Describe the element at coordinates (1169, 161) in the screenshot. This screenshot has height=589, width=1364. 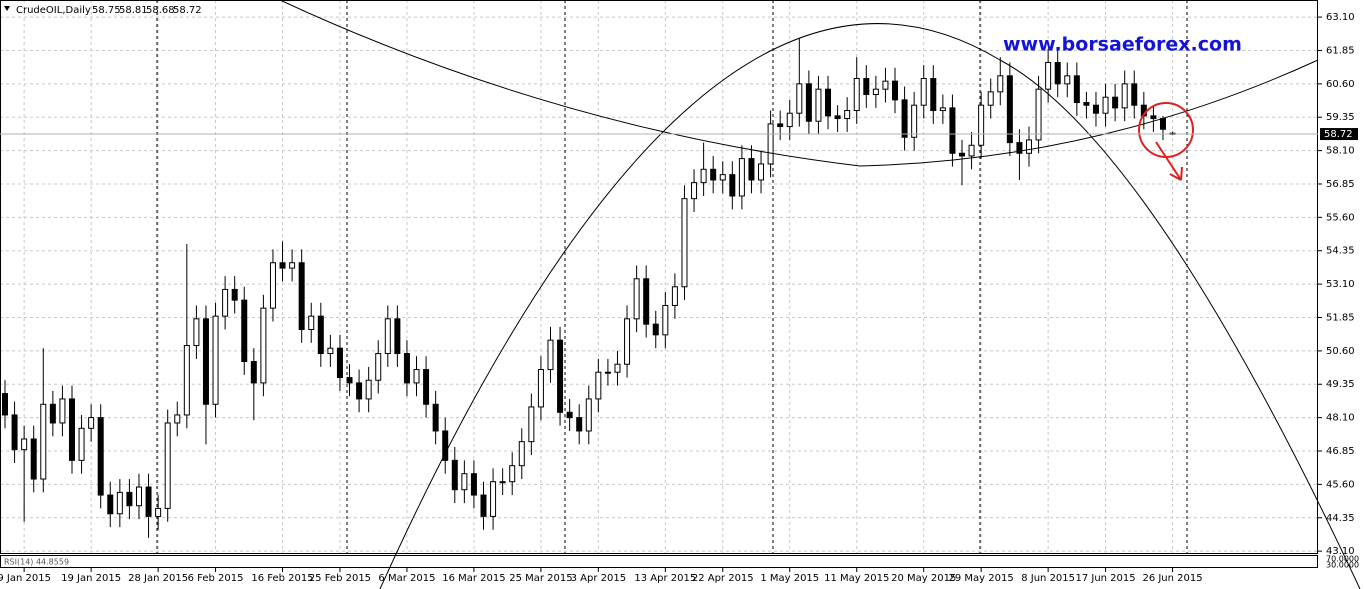
I see `arrow` at that location.